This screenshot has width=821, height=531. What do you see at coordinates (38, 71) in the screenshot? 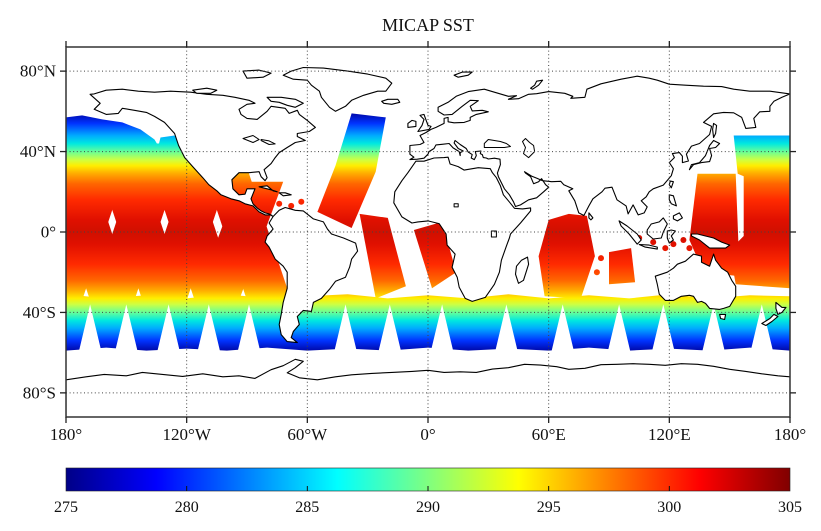
I see `y-tick-label: 80°N` at bounding box center [38, 71].